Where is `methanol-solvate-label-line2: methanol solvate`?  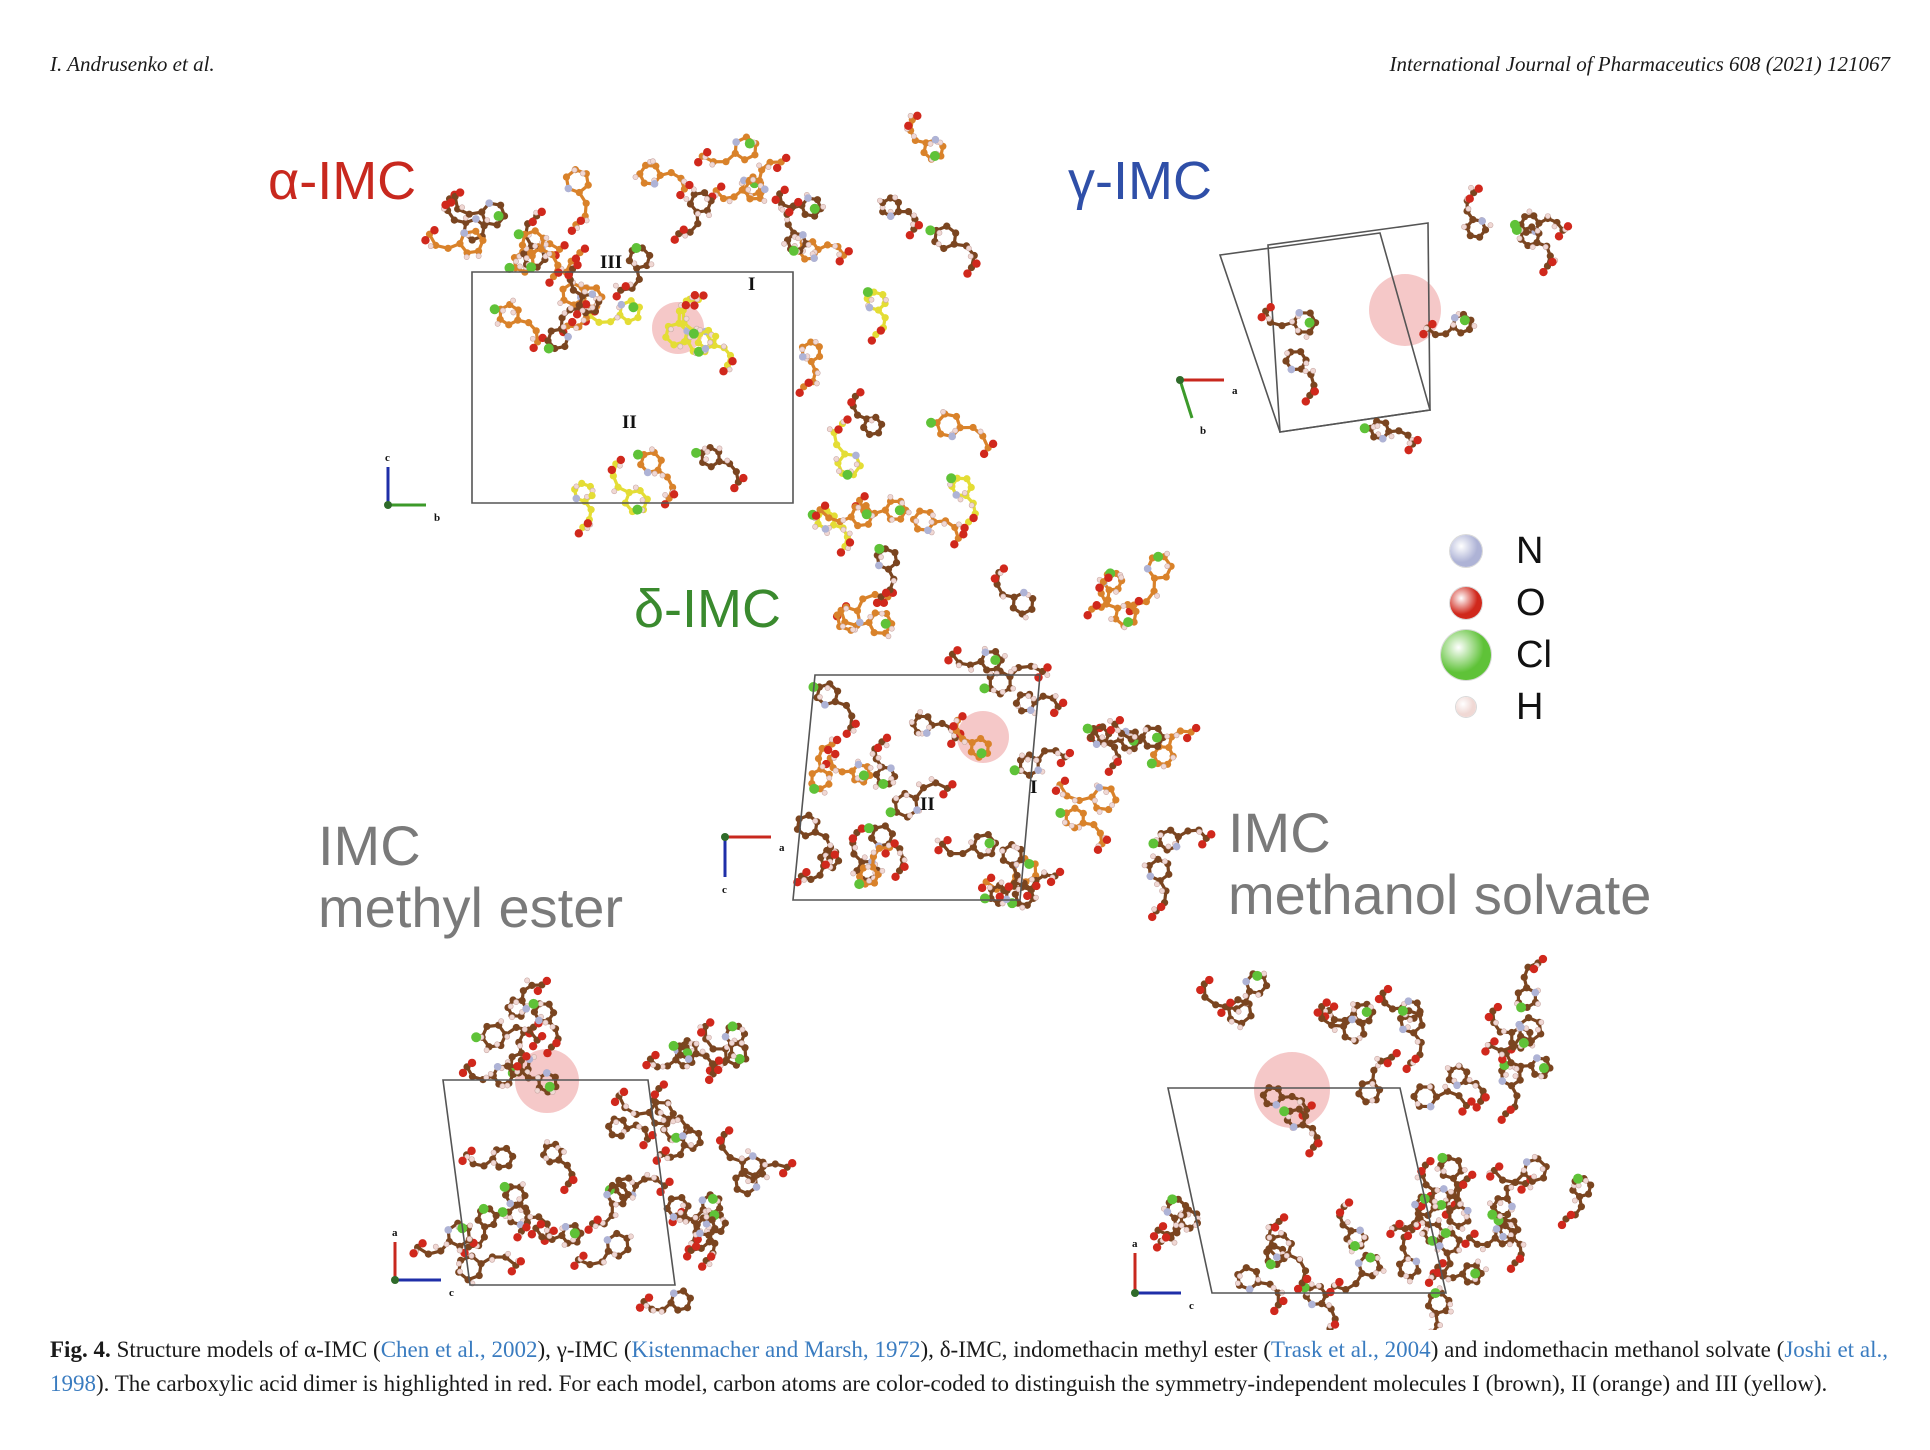 methanol-solvate-label-line2: methanol solvate is located at coordinates (1440, 894).